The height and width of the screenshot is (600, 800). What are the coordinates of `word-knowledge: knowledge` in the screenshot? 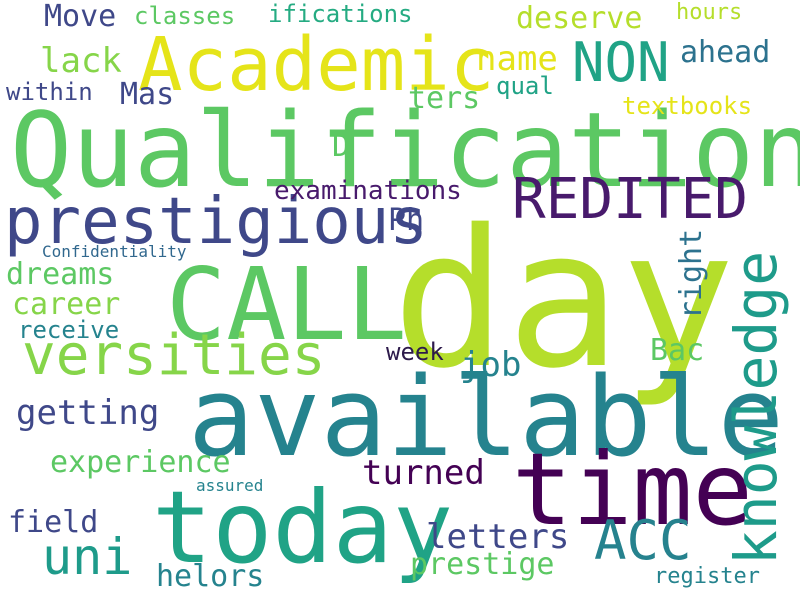 It's located at (756, 408).